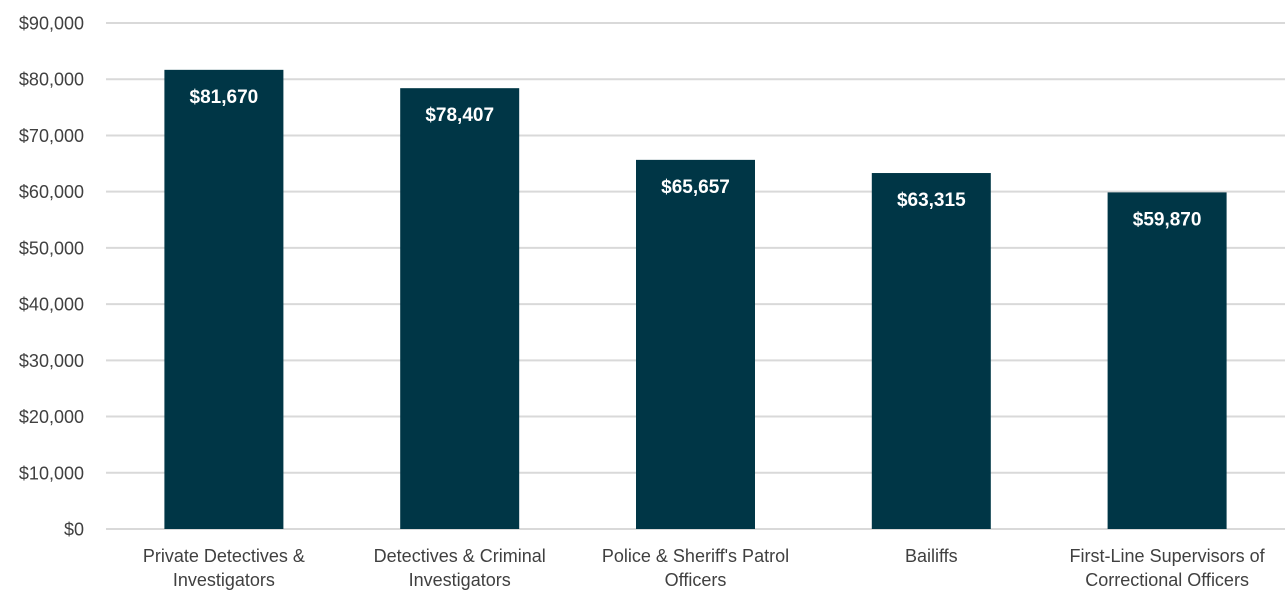 Image resolution: width=1285 pixels, height=593 pixels. Describe the element at coordinates (695, 568) in the screenshot. I see `x-tick-label: Police & Sheriff's Patrol Officers` at that location.